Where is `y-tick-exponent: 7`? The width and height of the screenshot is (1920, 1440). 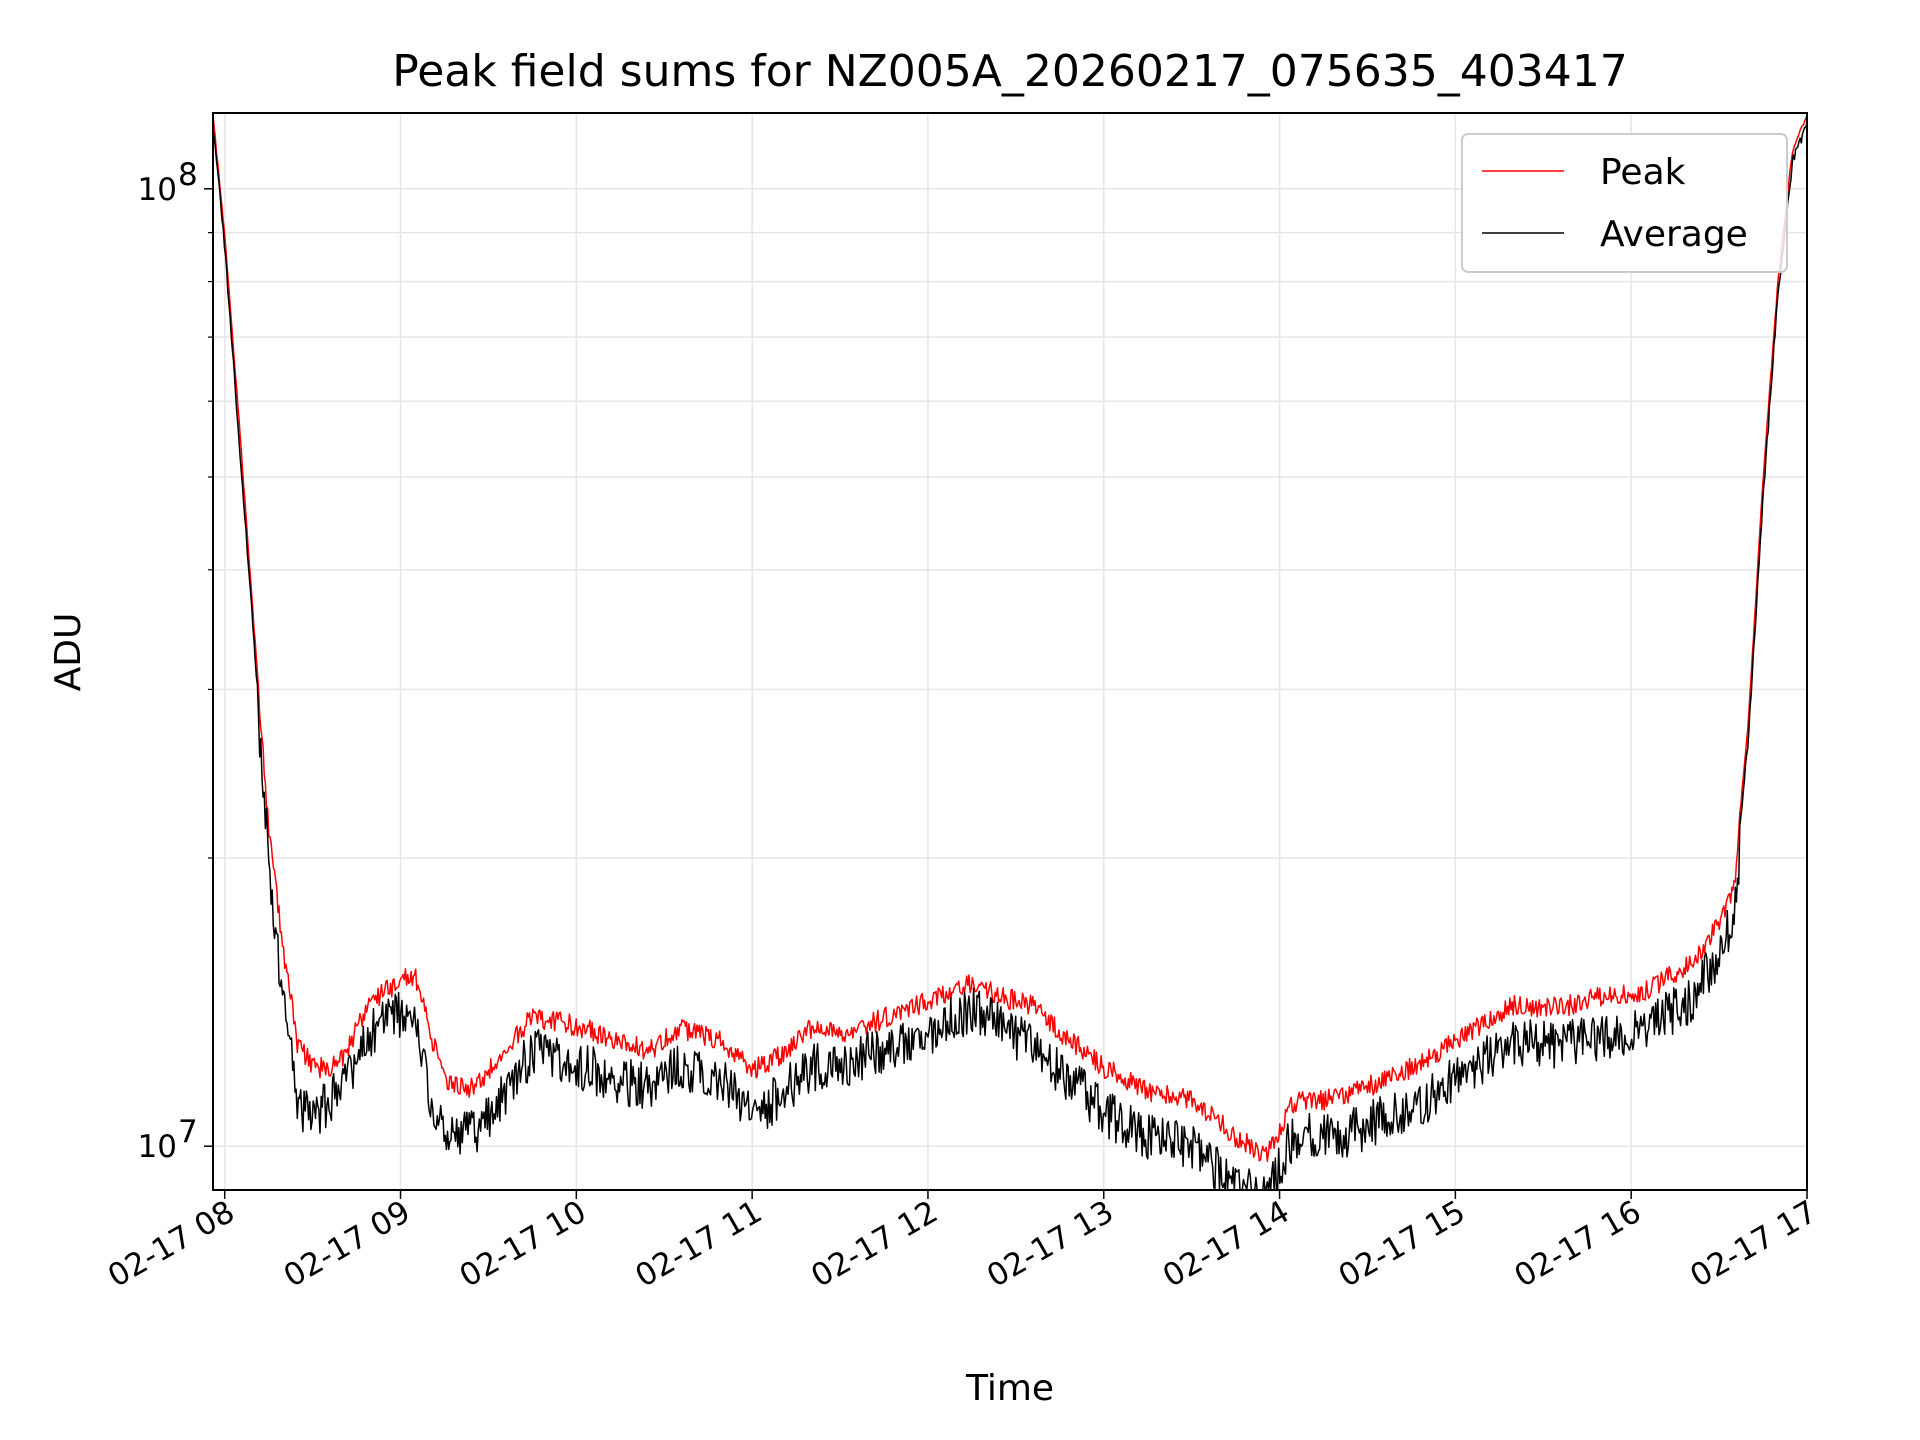 y-tick-exponent: 7 is located at coordinates (188, 1132).